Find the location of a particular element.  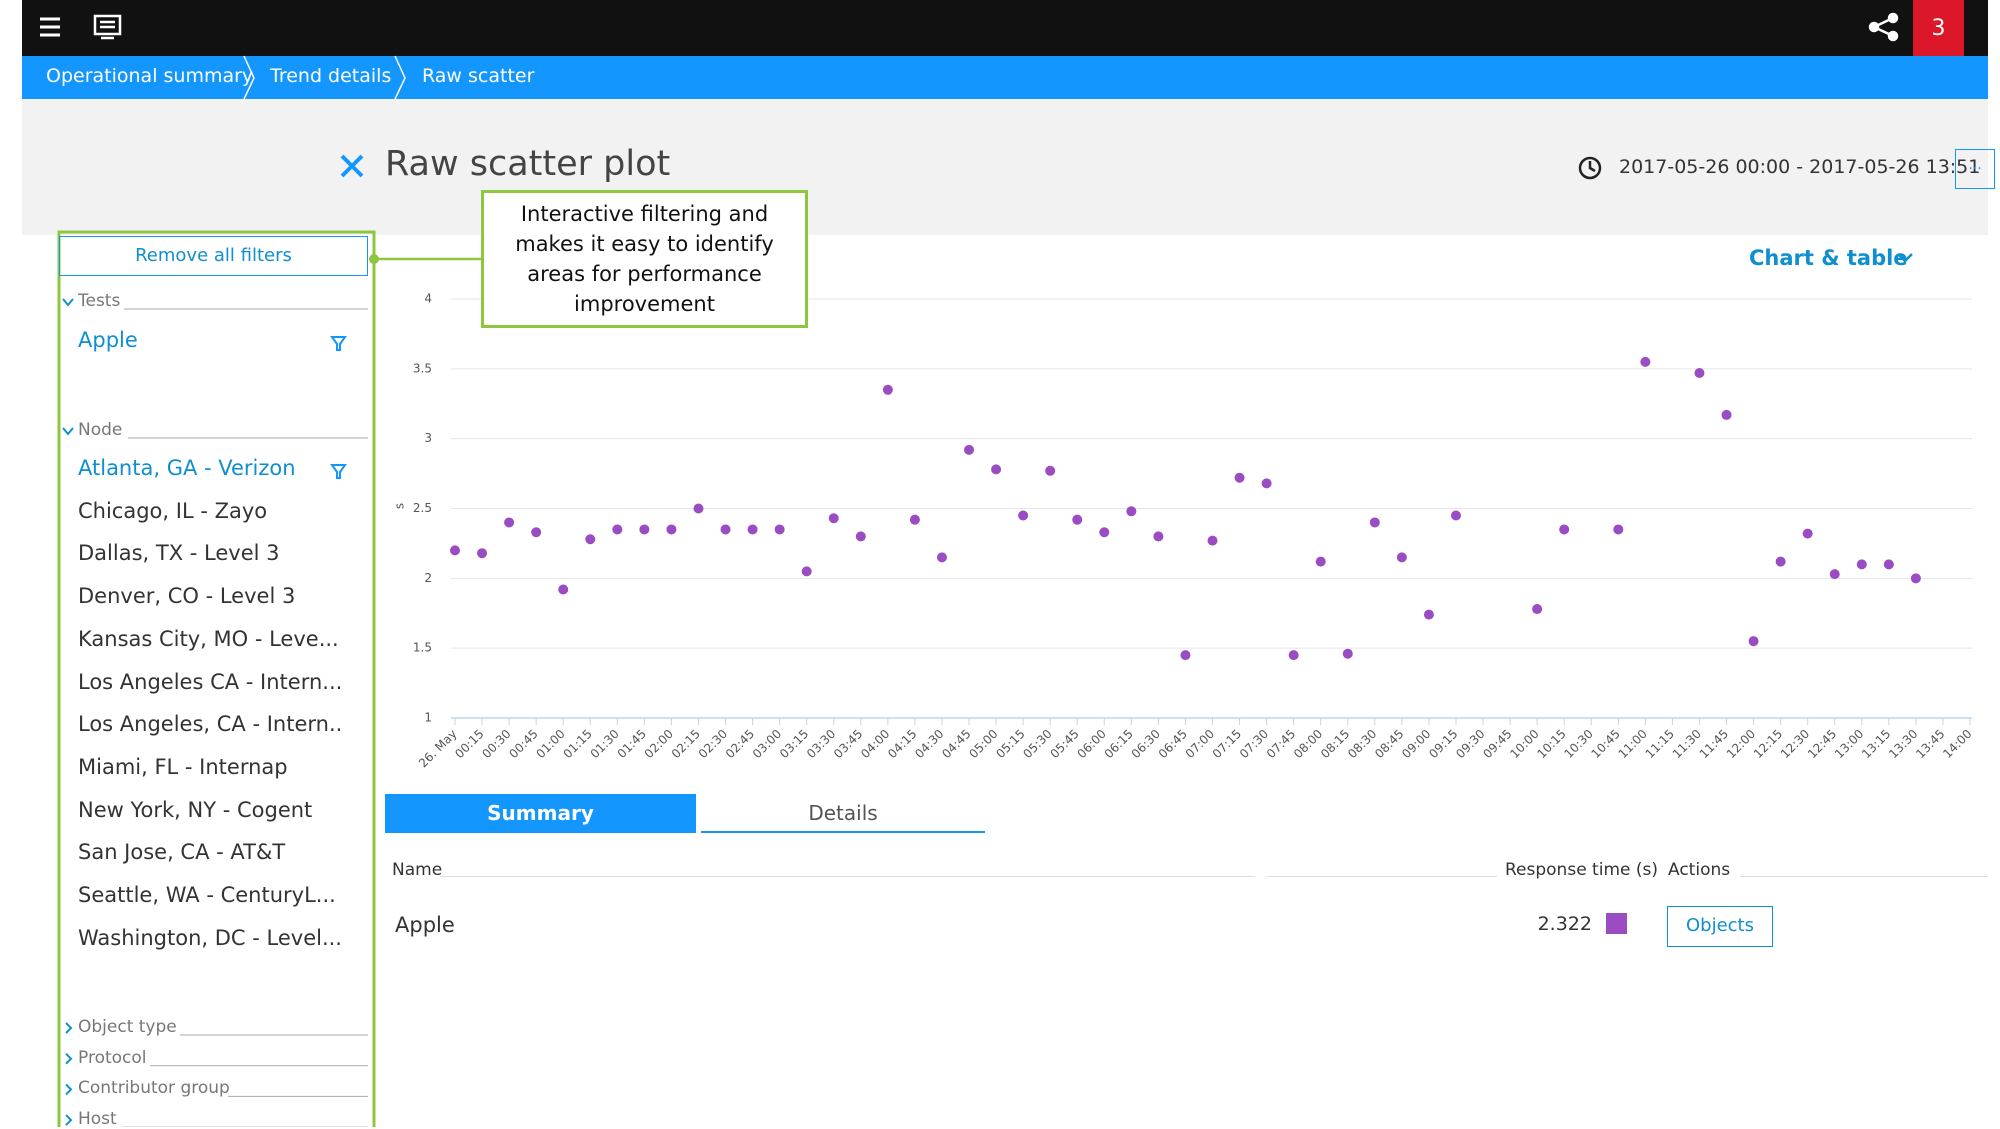

breadcrumb: Trend details is located at coordinates (331, 76).